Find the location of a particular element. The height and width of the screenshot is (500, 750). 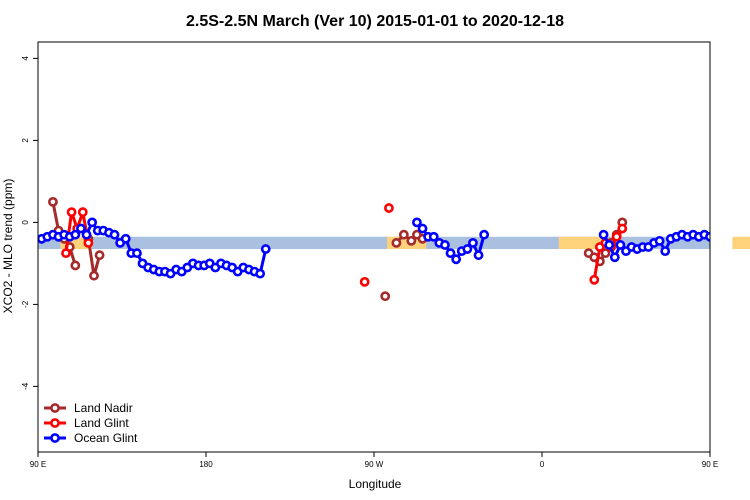

y-tick-label: -2 is located at coordinates (25, 304).